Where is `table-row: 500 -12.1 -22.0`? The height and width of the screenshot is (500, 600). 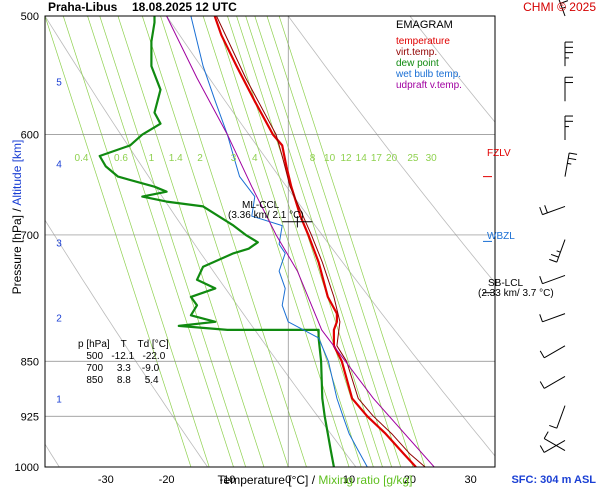
table-row: 500 -12.1 -22.0 is located at coordinates (122, 356).